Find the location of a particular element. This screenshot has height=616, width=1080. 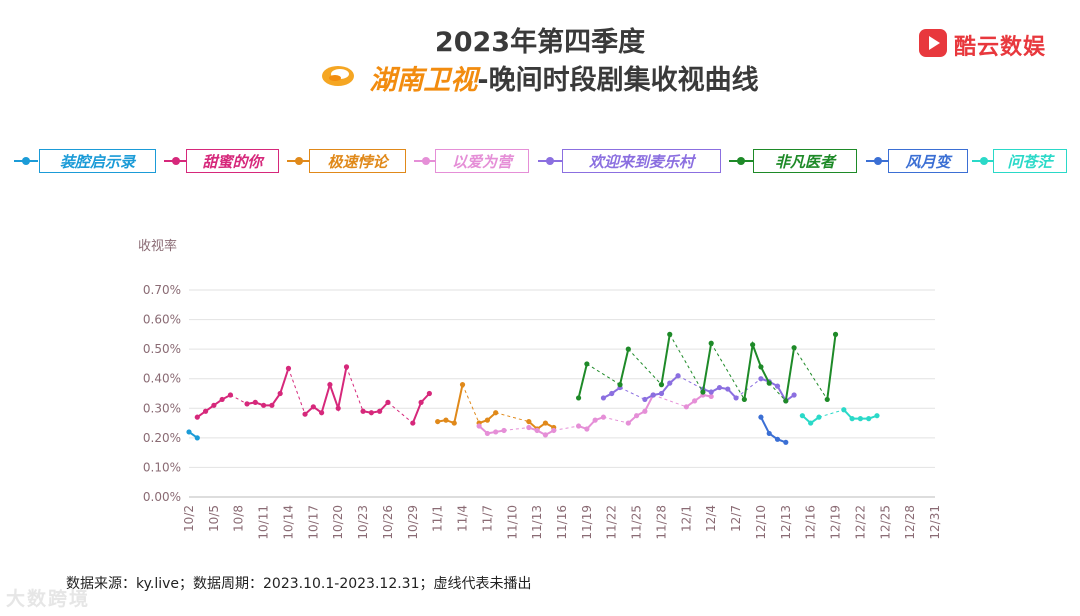

chart-title-line1: 2023年第四季度 is located at coordinates (540, 42).